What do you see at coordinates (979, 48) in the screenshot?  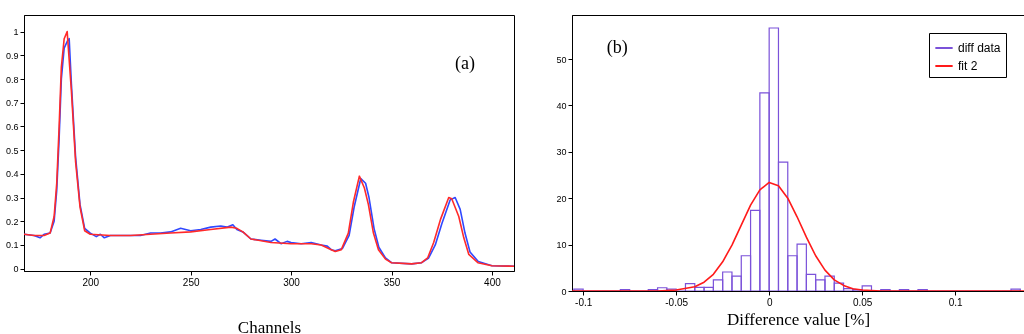 I see `legend-label: diff data` at bounding box center [979, 48].